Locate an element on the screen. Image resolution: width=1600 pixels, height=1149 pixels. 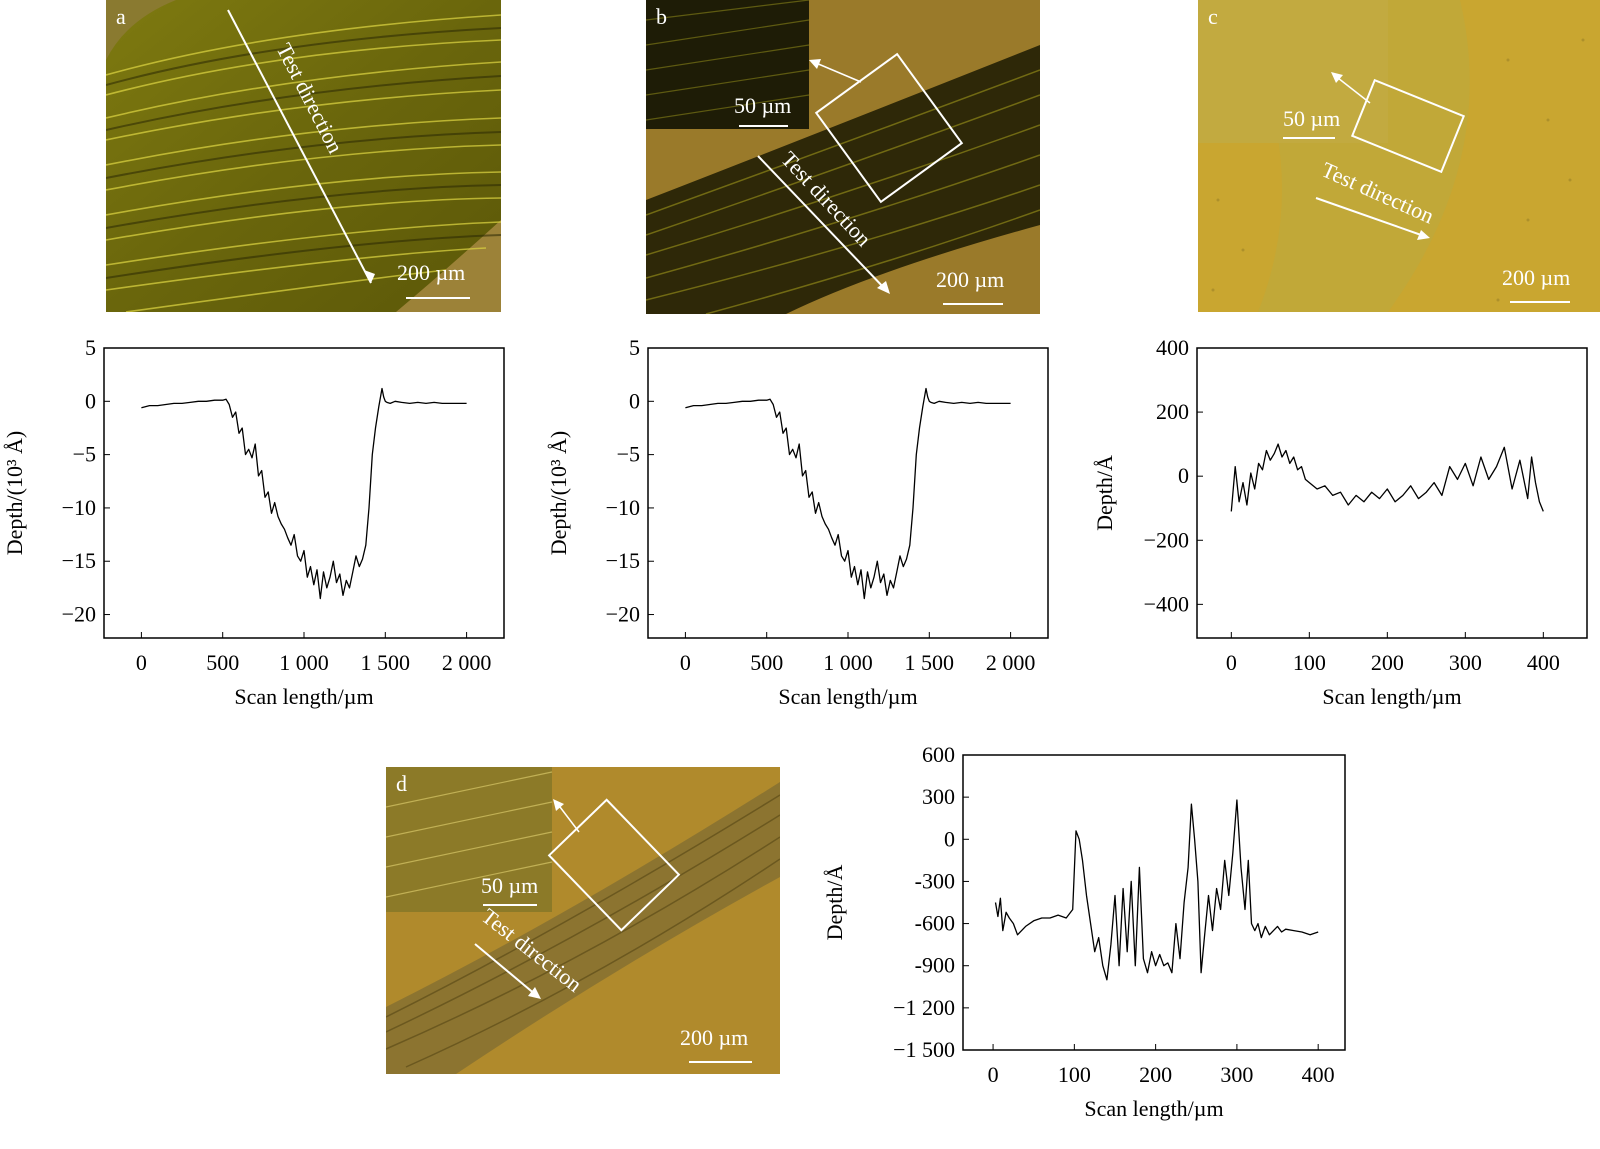
micrograph-d: d 50 µm Test direction 200 µm is located at coordinates (583, 920).